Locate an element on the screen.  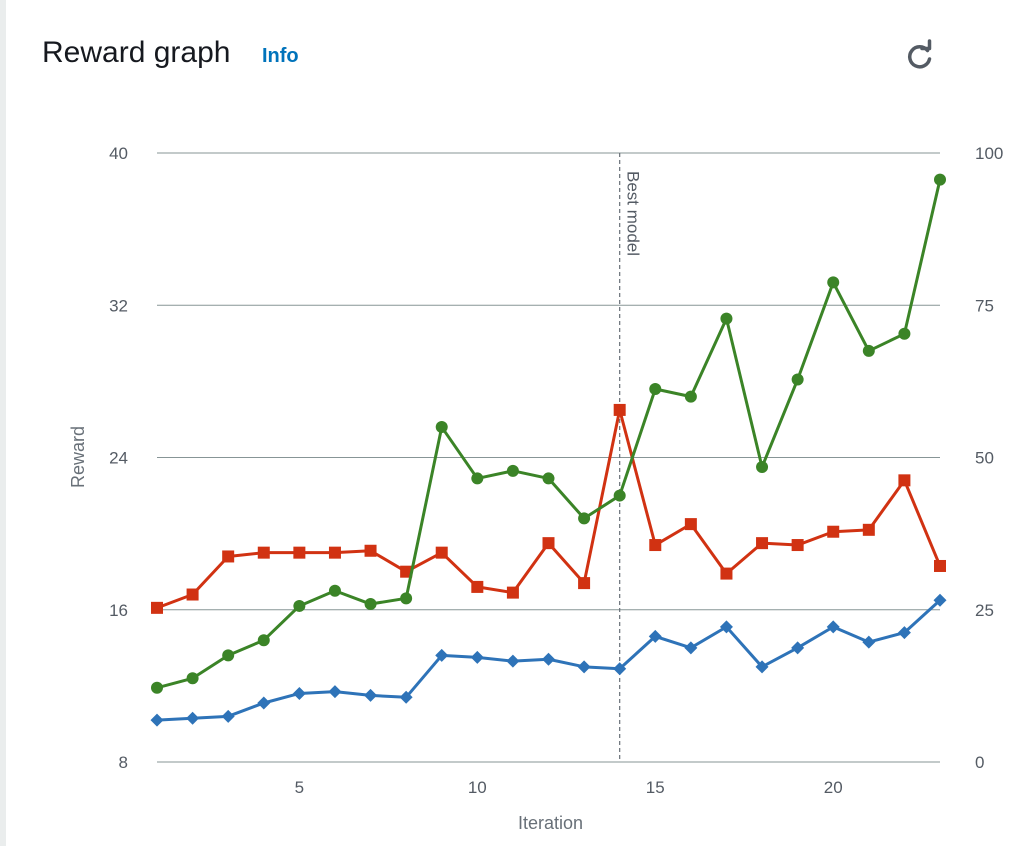
x-axis: 5 10 15 20 is located at coordinates (569, 787).